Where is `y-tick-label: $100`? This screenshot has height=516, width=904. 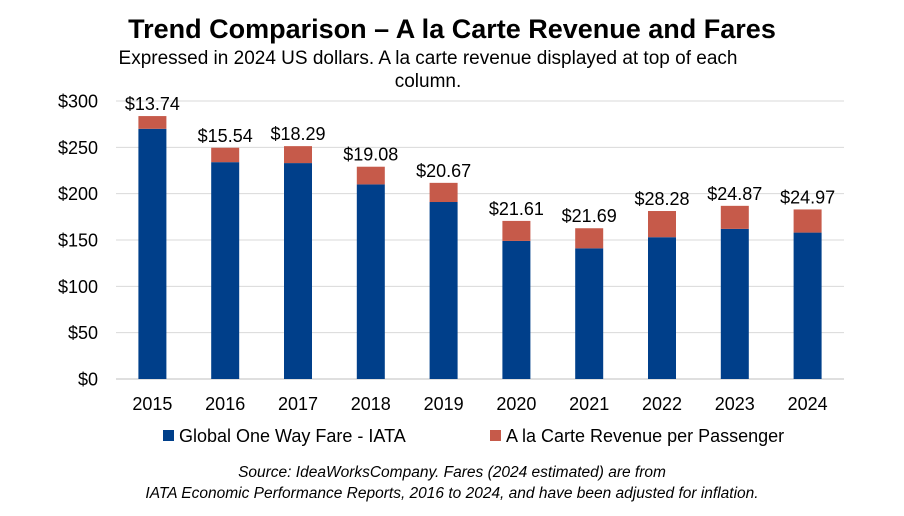
y-tick-label: $100 is located at coordinates (78, 287).